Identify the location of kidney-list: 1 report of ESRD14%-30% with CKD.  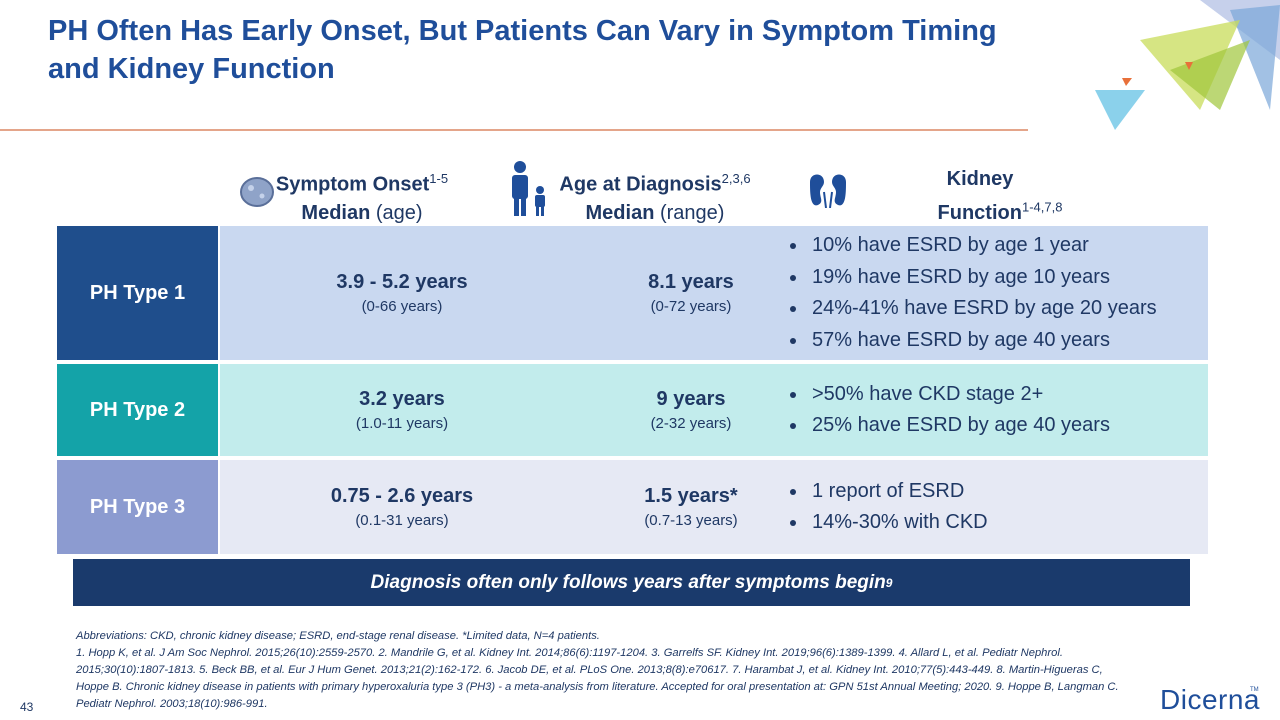
(883, 507).